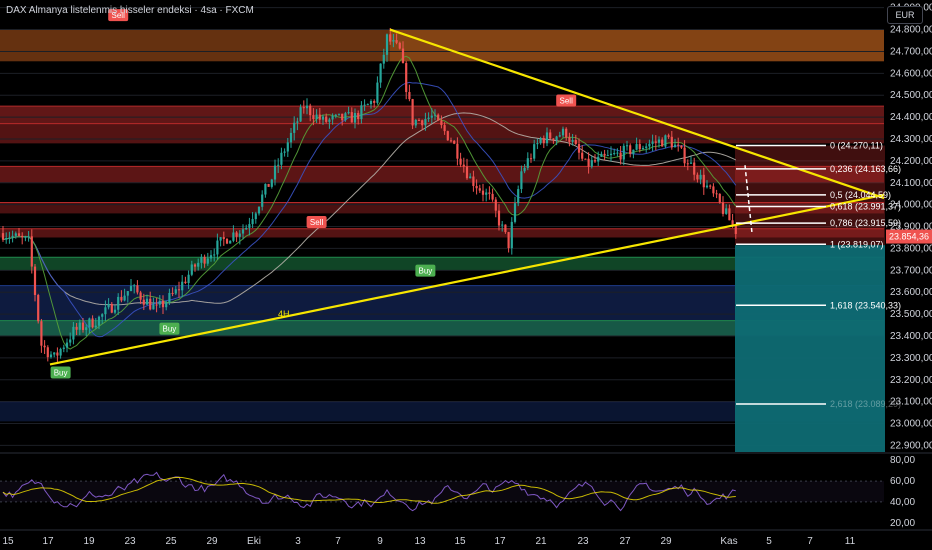 This screenshot has height=550, width=932. What do you see at coordinates (637, 45) in the screenshot?
I see `zone-highlight` at bounding box center [637, 45].